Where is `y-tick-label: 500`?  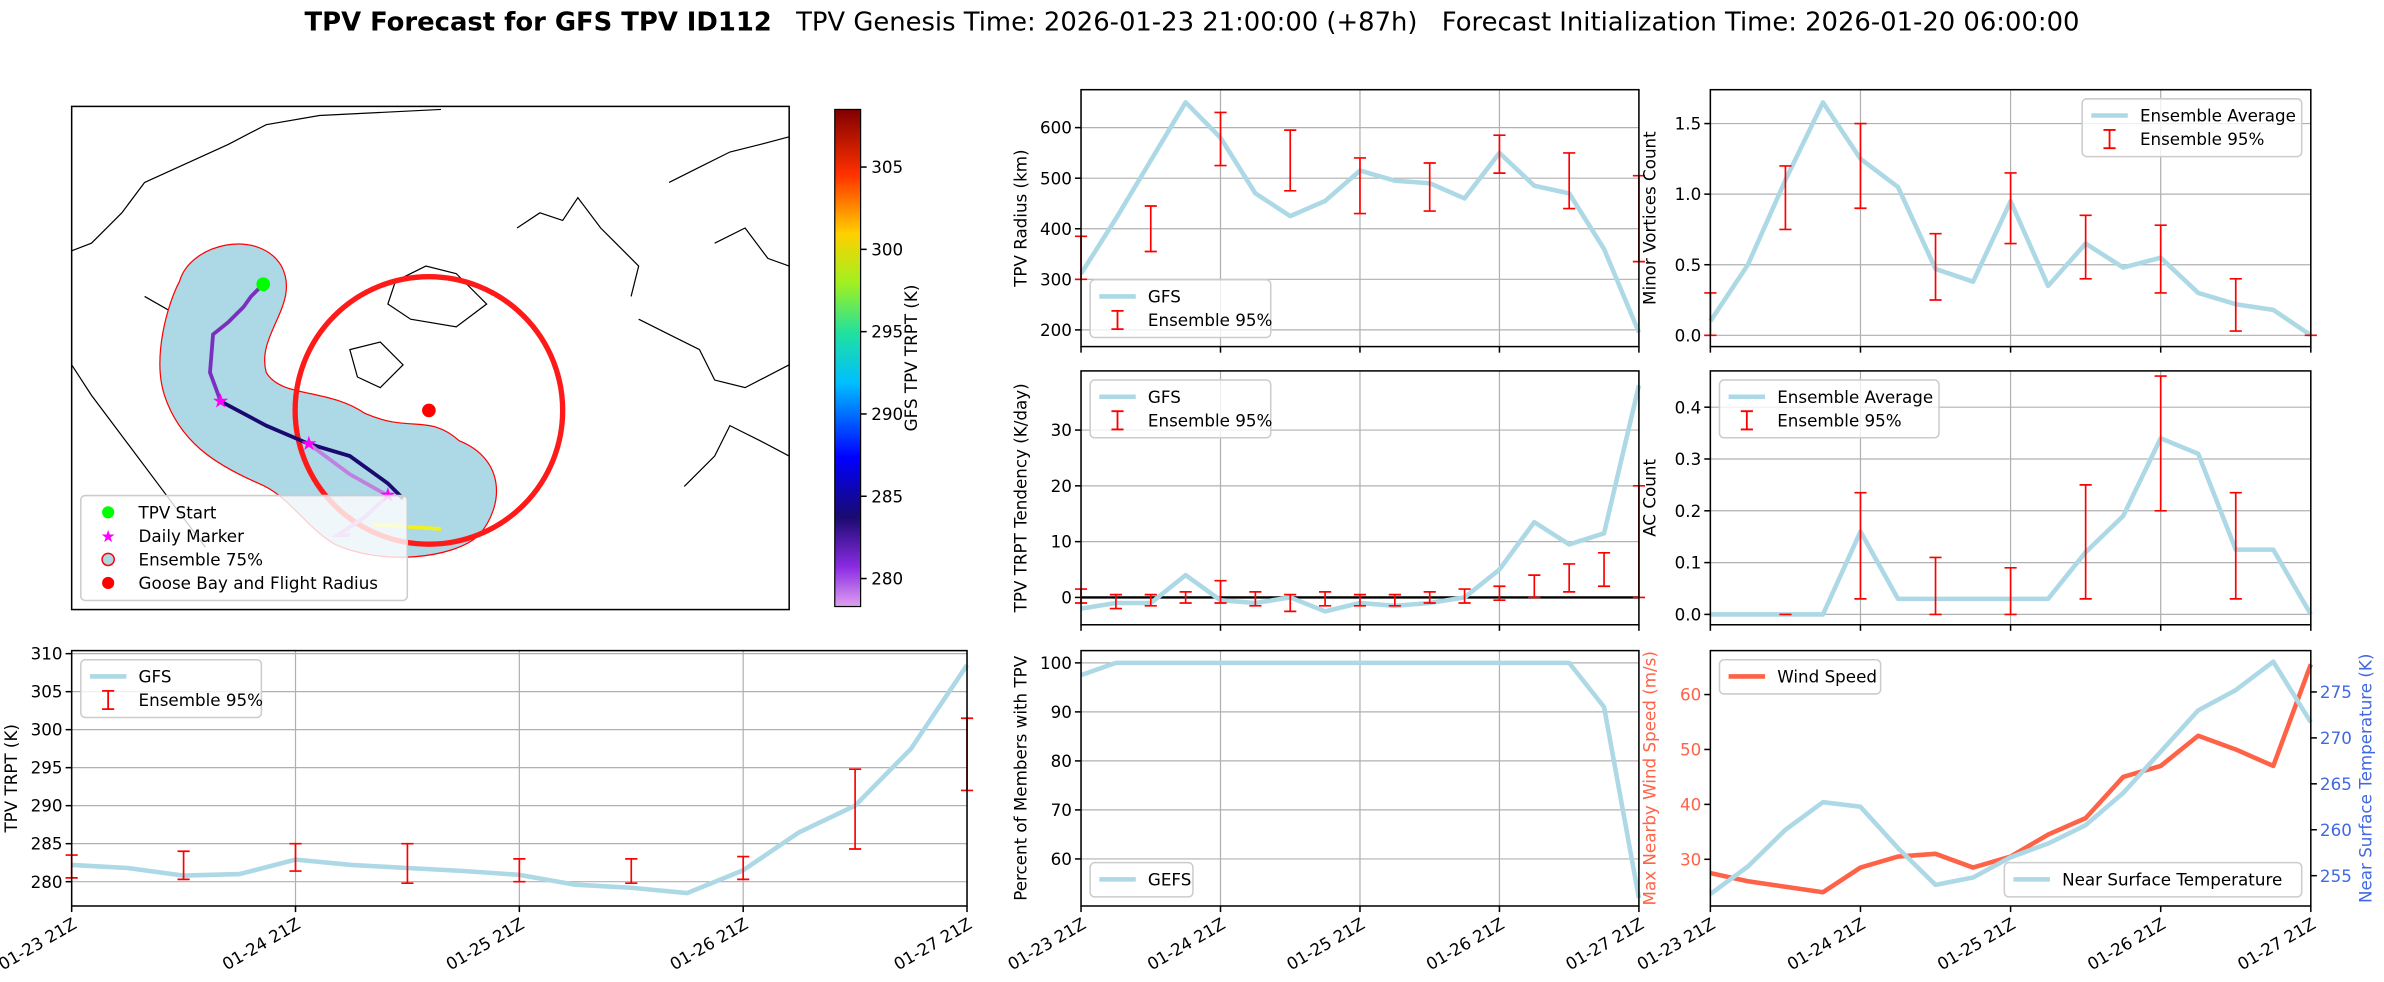 y-tick-label: 500 is located at coordinates (1056, 178).